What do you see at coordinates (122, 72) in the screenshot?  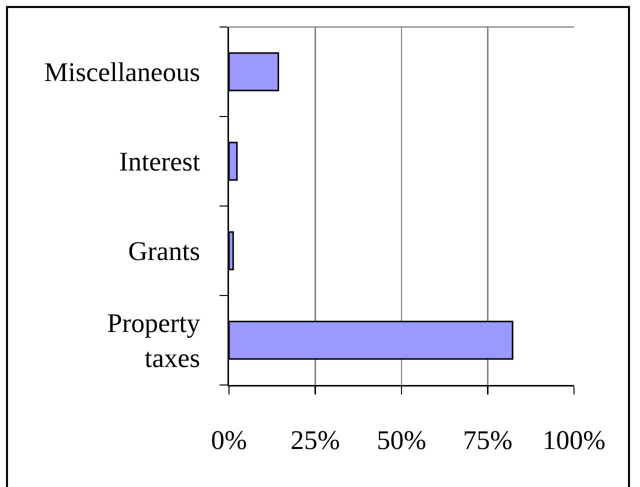 I see `y-tick-label: Miscellaneous` at bounding box center [122, 72].